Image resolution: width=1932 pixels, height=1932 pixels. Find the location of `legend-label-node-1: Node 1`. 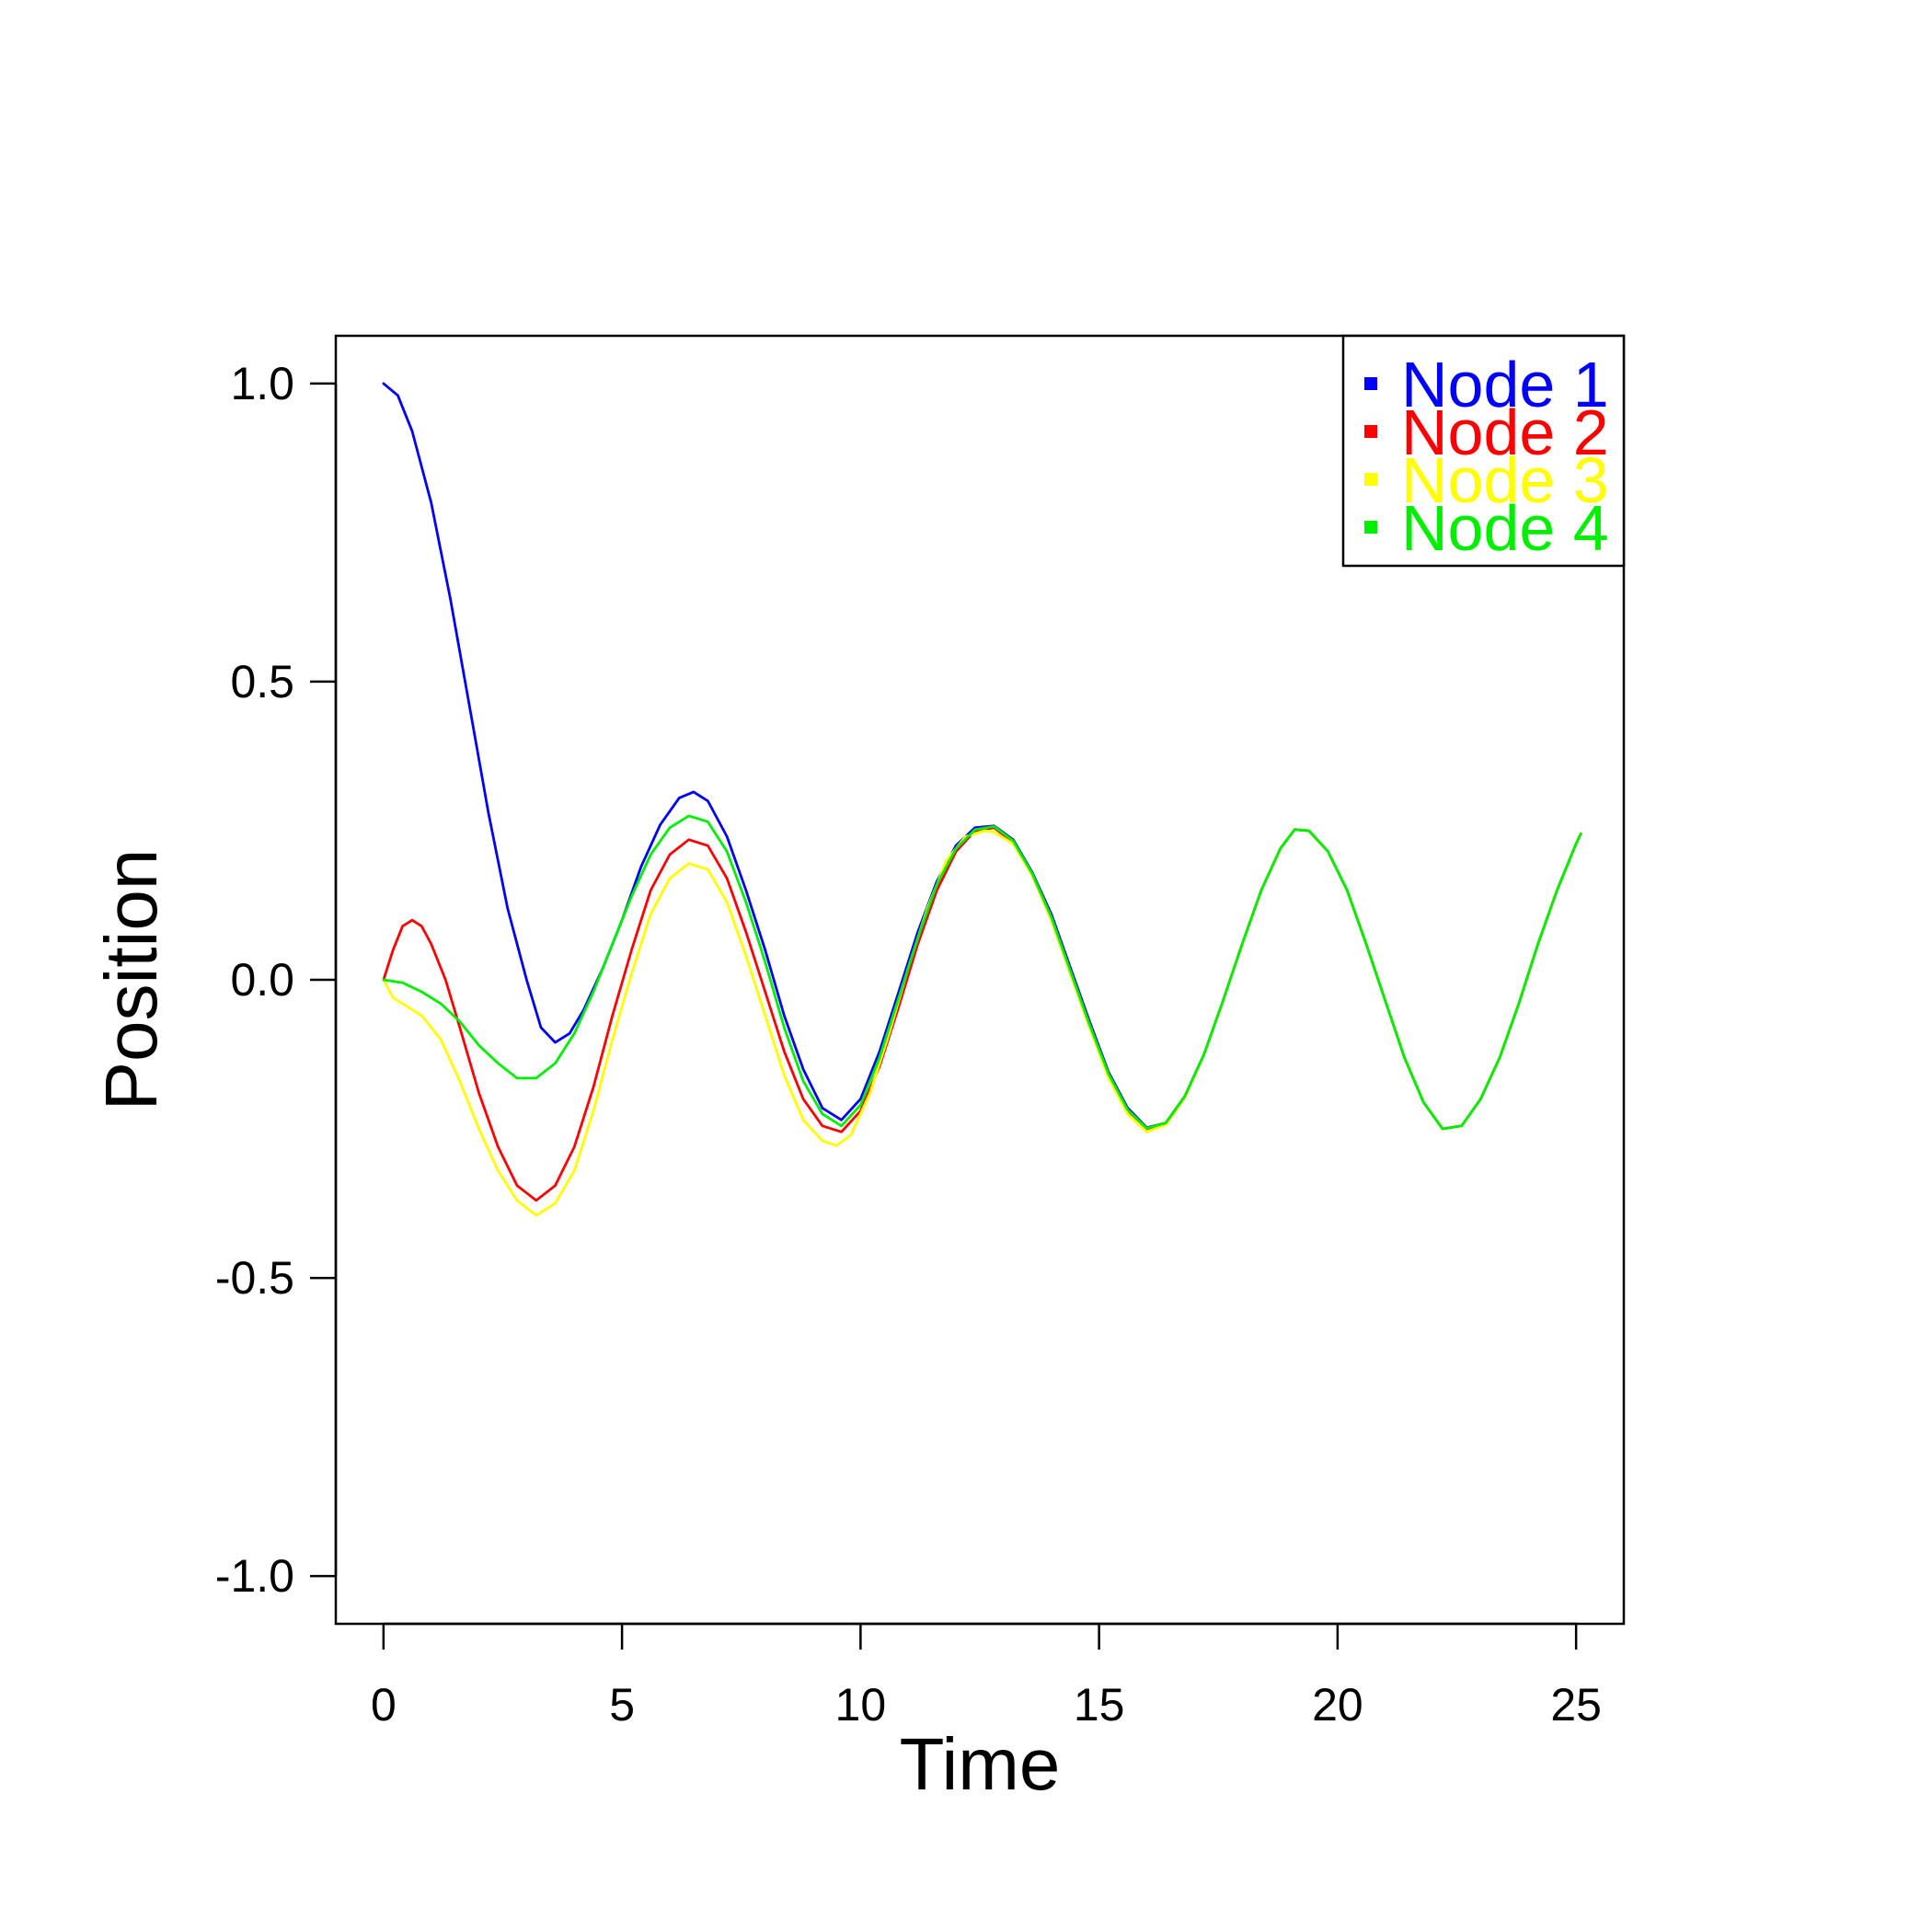

legend-label-node-1: Node 1 is located at coordinates (1505, 384).